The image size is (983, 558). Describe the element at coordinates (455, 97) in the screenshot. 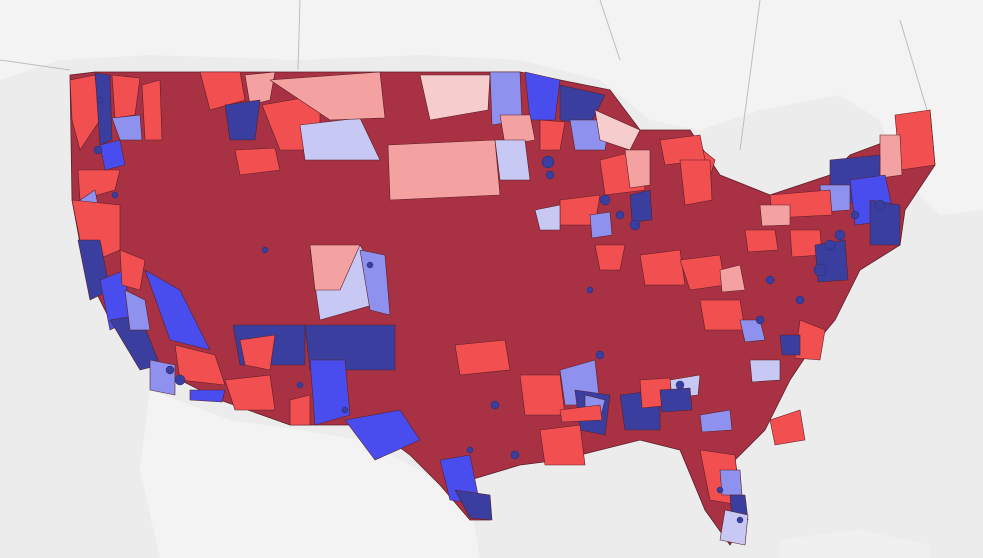

I see `district-slight-republican` at that location.